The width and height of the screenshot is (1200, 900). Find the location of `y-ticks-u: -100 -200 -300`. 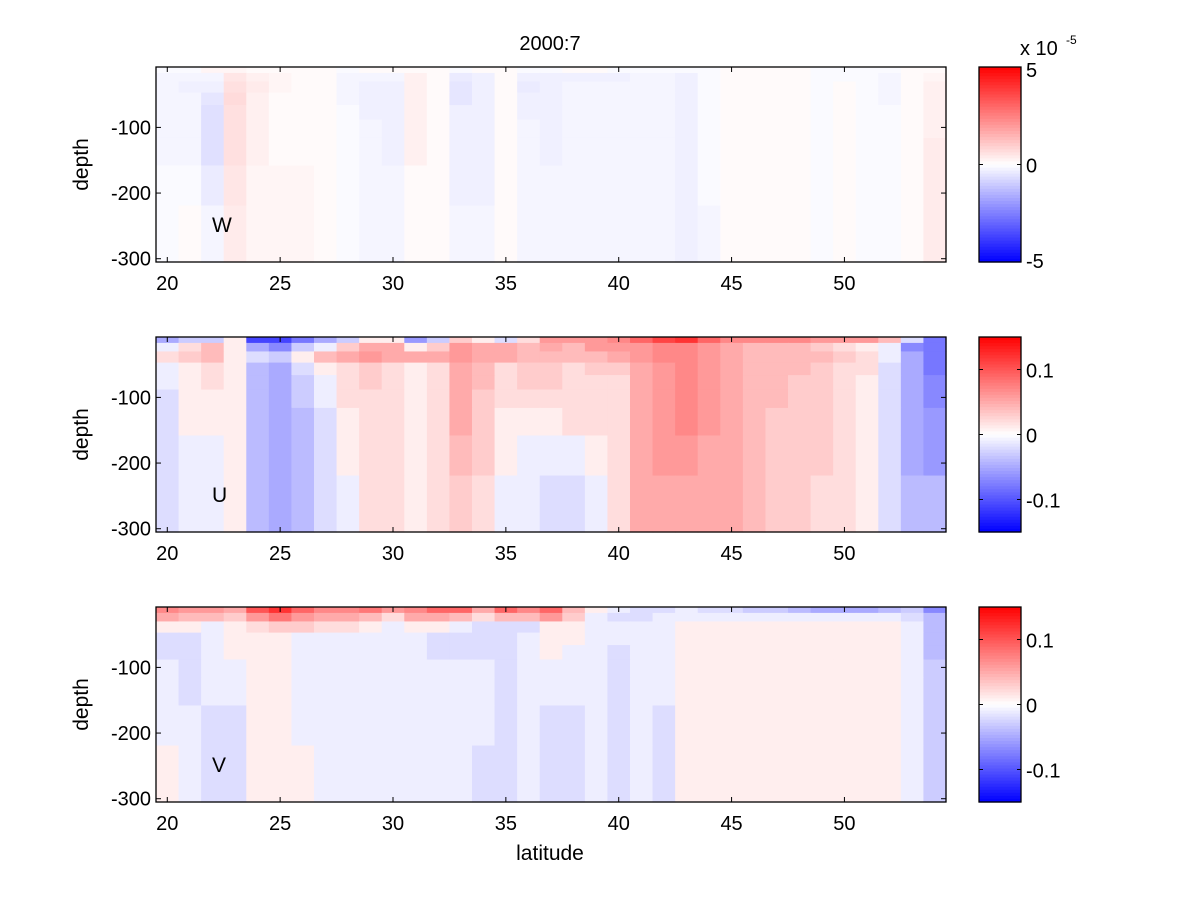

y-ticks-u: -100 -200 -300 is located at coordinates (528, 464).